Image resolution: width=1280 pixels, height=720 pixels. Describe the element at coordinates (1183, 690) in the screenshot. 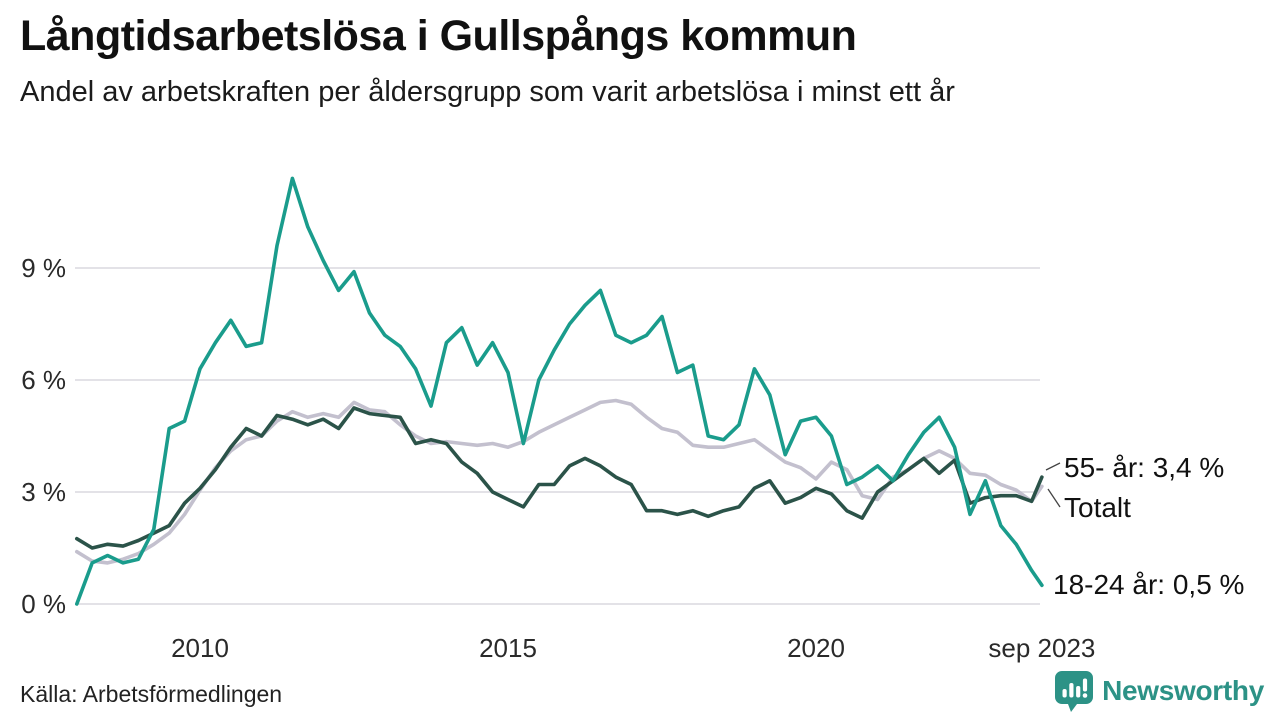

I see `brand-name: Newsworthy` at that location.